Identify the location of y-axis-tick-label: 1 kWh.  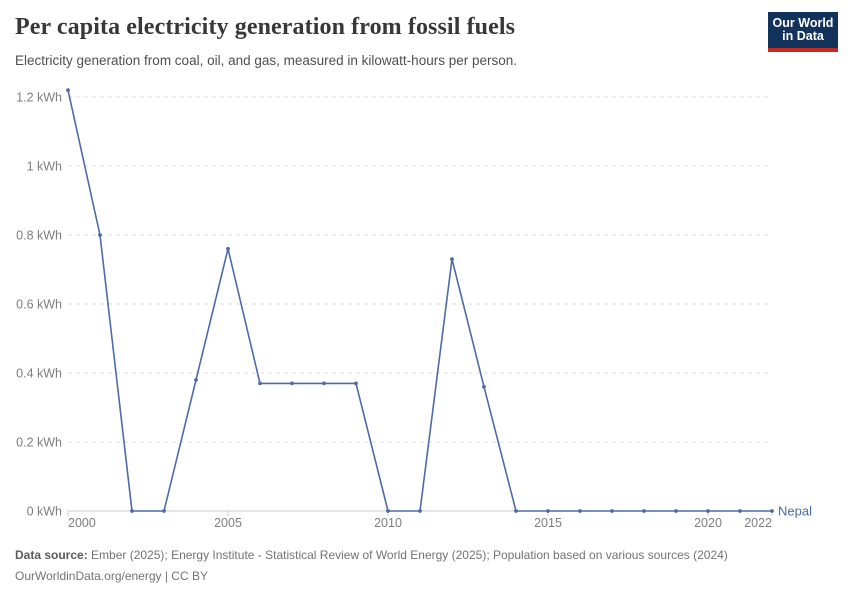
(44, 166).